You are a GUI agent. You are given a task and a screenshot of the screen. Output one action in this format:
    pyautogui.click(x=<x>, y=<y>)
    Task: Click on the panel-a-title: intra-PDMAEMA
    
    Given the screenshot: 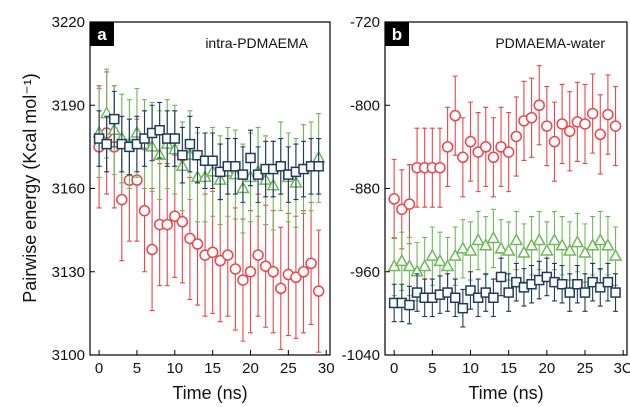 What is the action you would take?
    pyautogui.click(x=256, y=43)
    